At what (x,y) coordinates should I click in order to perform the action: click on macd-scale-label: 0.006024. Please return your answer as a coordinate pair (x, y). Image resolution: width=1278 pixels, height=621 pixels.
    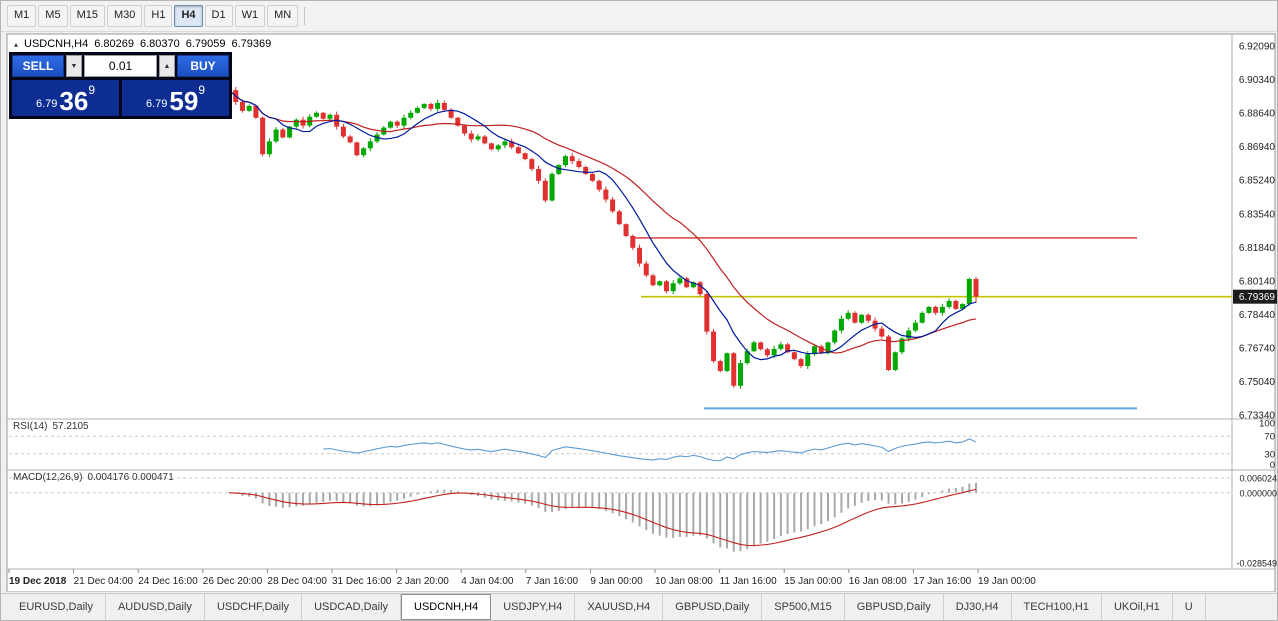
    Looking at the image, I should click on (1258, 478).